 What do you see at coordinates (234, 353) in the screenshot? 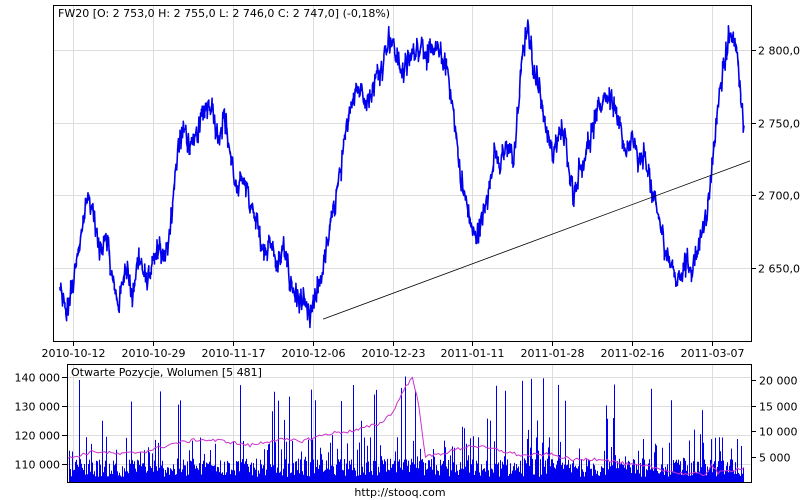
I see `price-x-tick-label: 2010-11-17` at bounding box center [234, 353].